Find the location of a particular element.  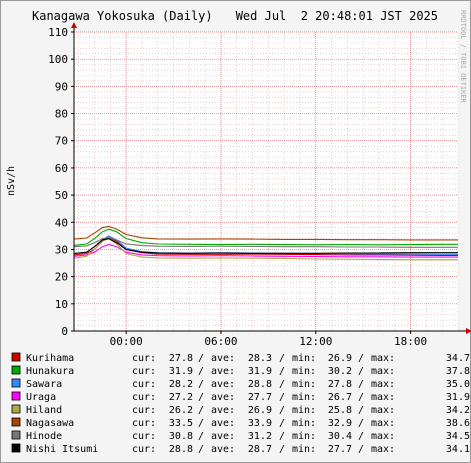

legend-max-value: 37.8 is located at coordinates (458, 371).